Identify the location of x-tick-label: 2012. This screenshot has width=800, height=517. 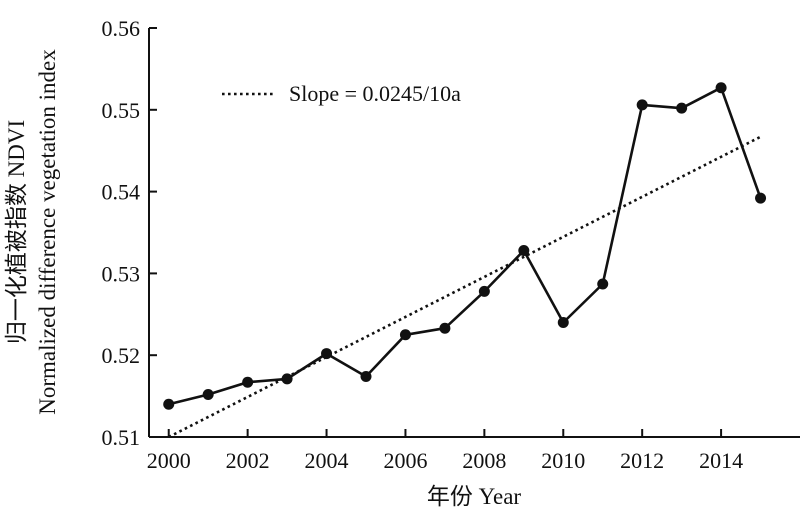
(642, 460).